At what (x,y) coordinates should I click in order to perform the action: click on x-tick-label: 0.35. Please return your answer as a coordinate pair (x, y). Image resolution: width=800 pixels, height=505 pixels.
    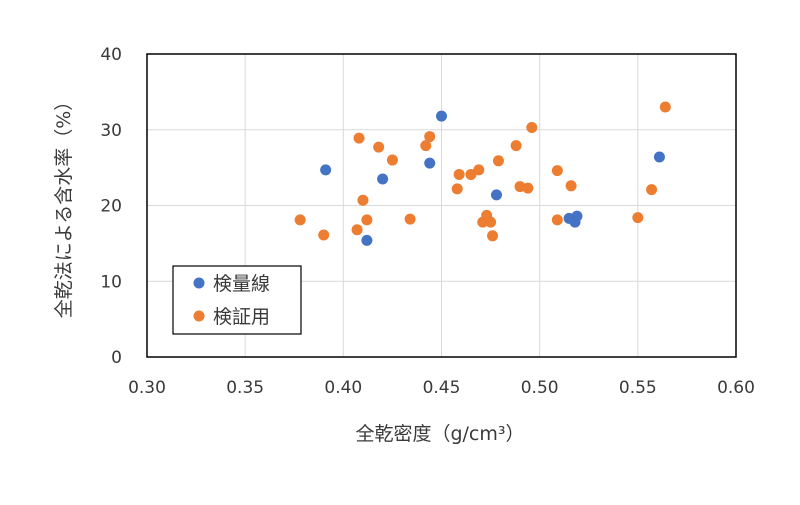
    Looking at the image, I should click on (245, 388).